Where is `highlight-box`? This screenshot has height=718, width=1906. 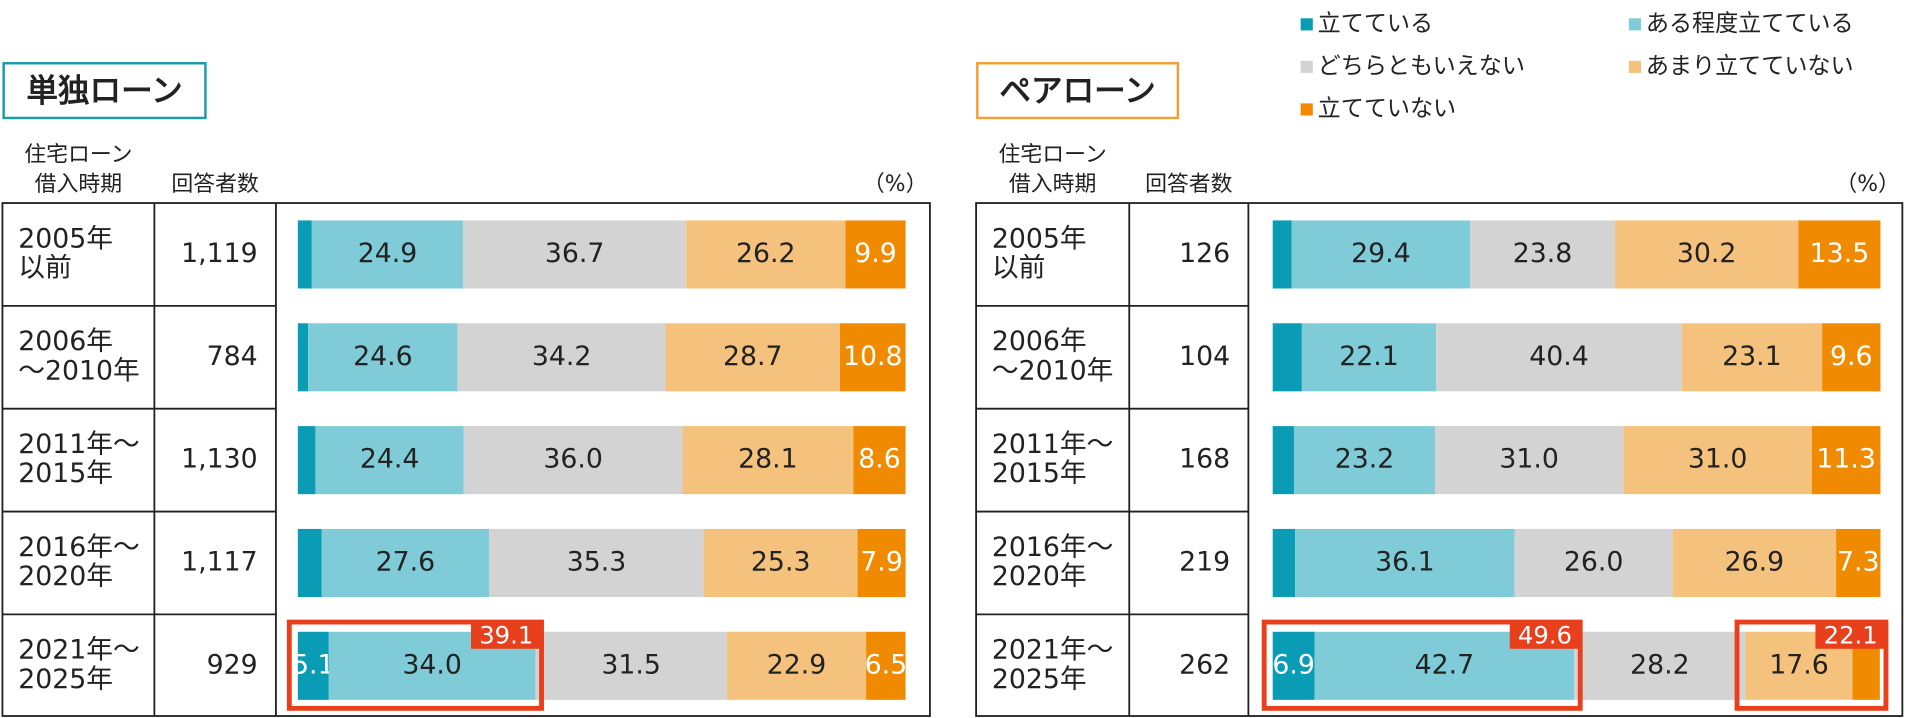 highlight-box is located at coordinates (1422, 665).